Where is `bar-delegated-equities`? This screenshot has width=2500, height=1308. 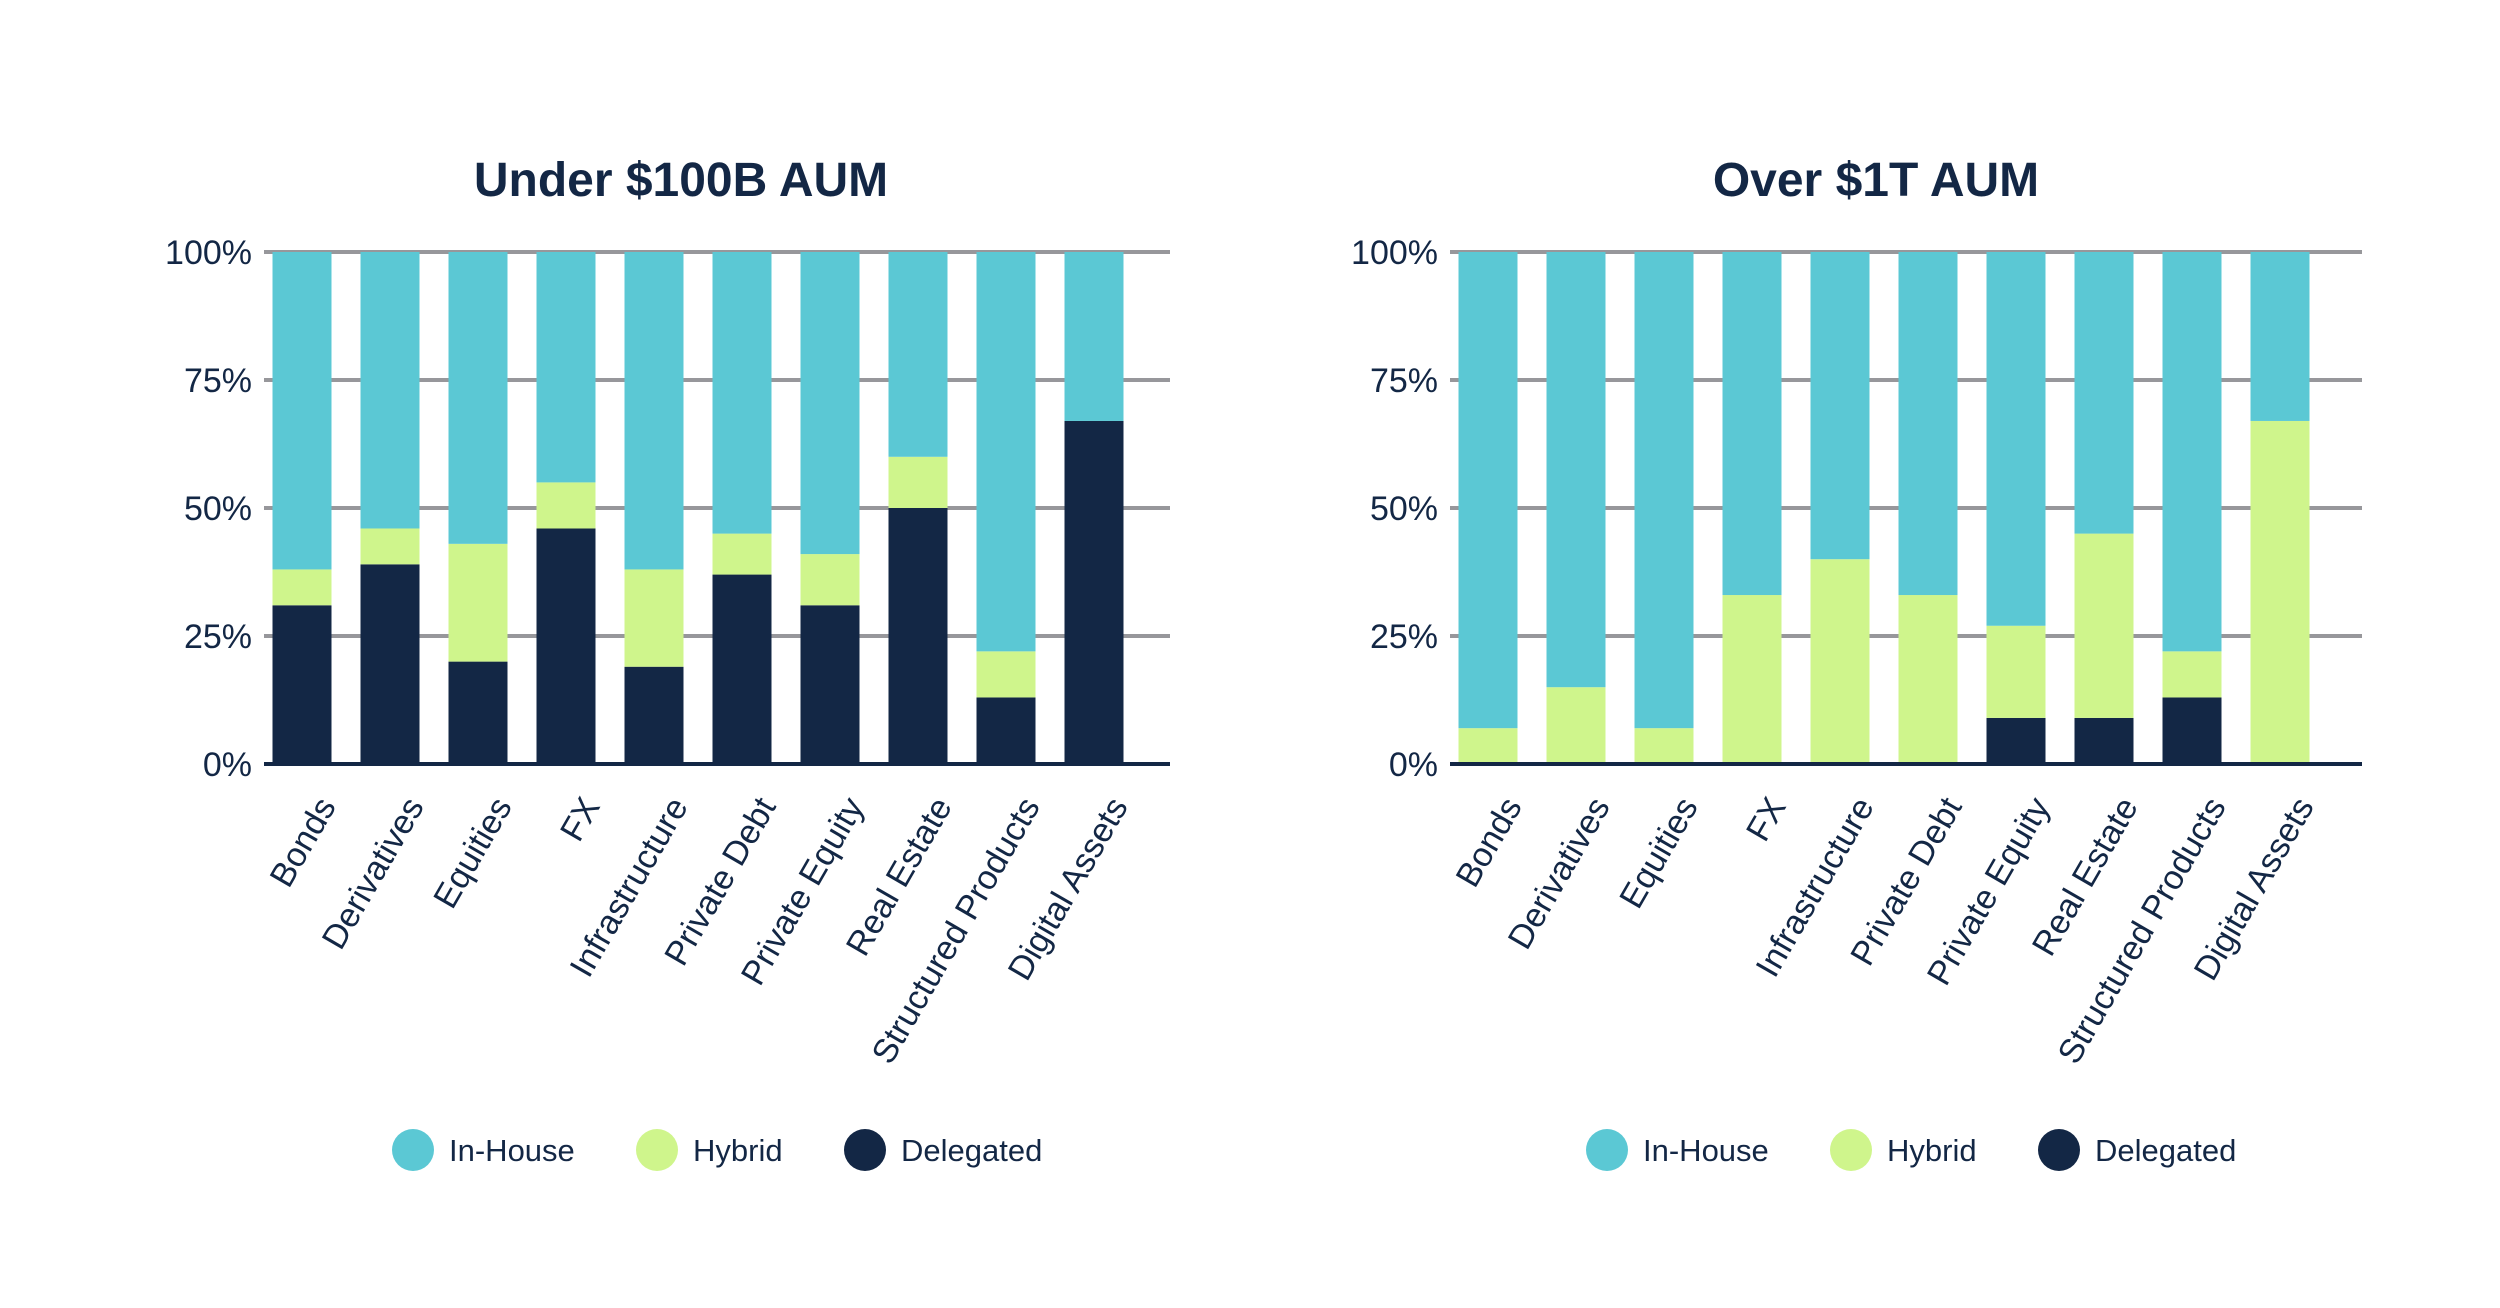 bar-delegated-equities is located at coordinates (478, 712).